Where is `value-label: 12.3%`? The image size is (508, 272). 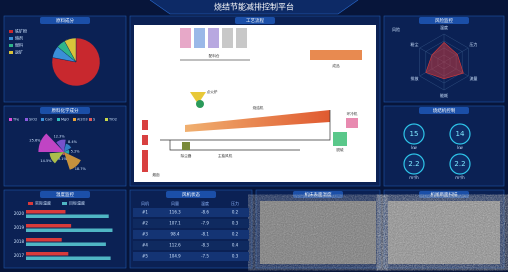
value-label: 12.3% is located at coordinates (60, 136).